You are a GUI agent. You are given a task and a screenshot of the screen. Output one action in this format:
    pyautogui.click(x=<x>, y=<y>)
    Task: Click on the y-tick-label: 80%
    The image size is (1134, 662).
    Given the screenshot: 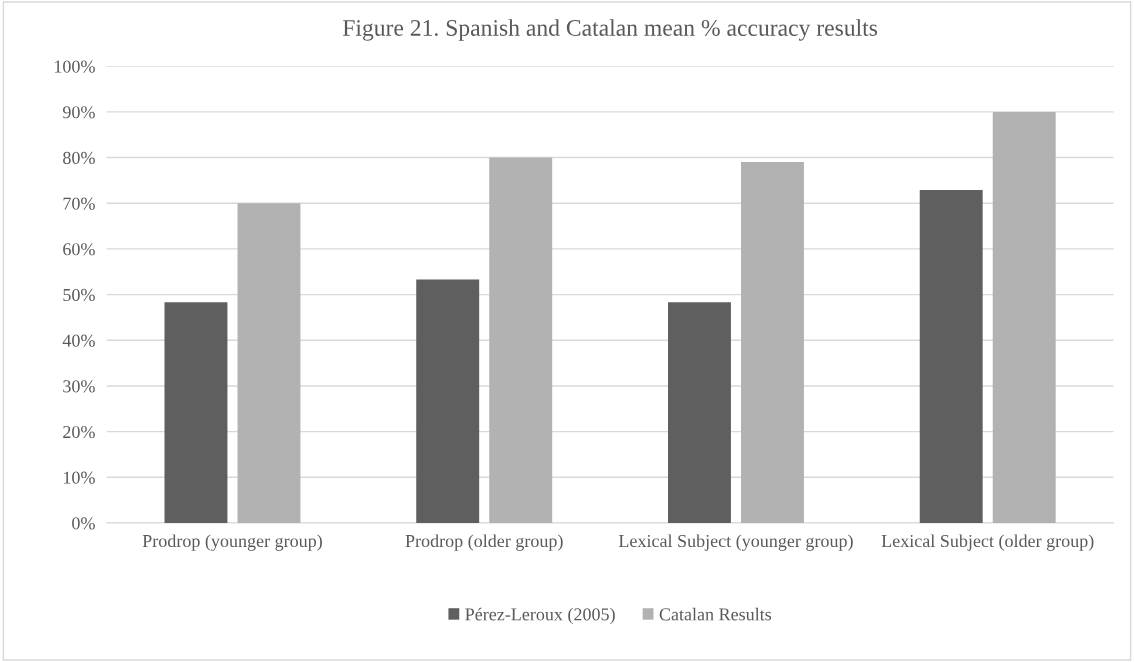 What is the action you would take?
    pyautogui.click(x=79, y=158)
    